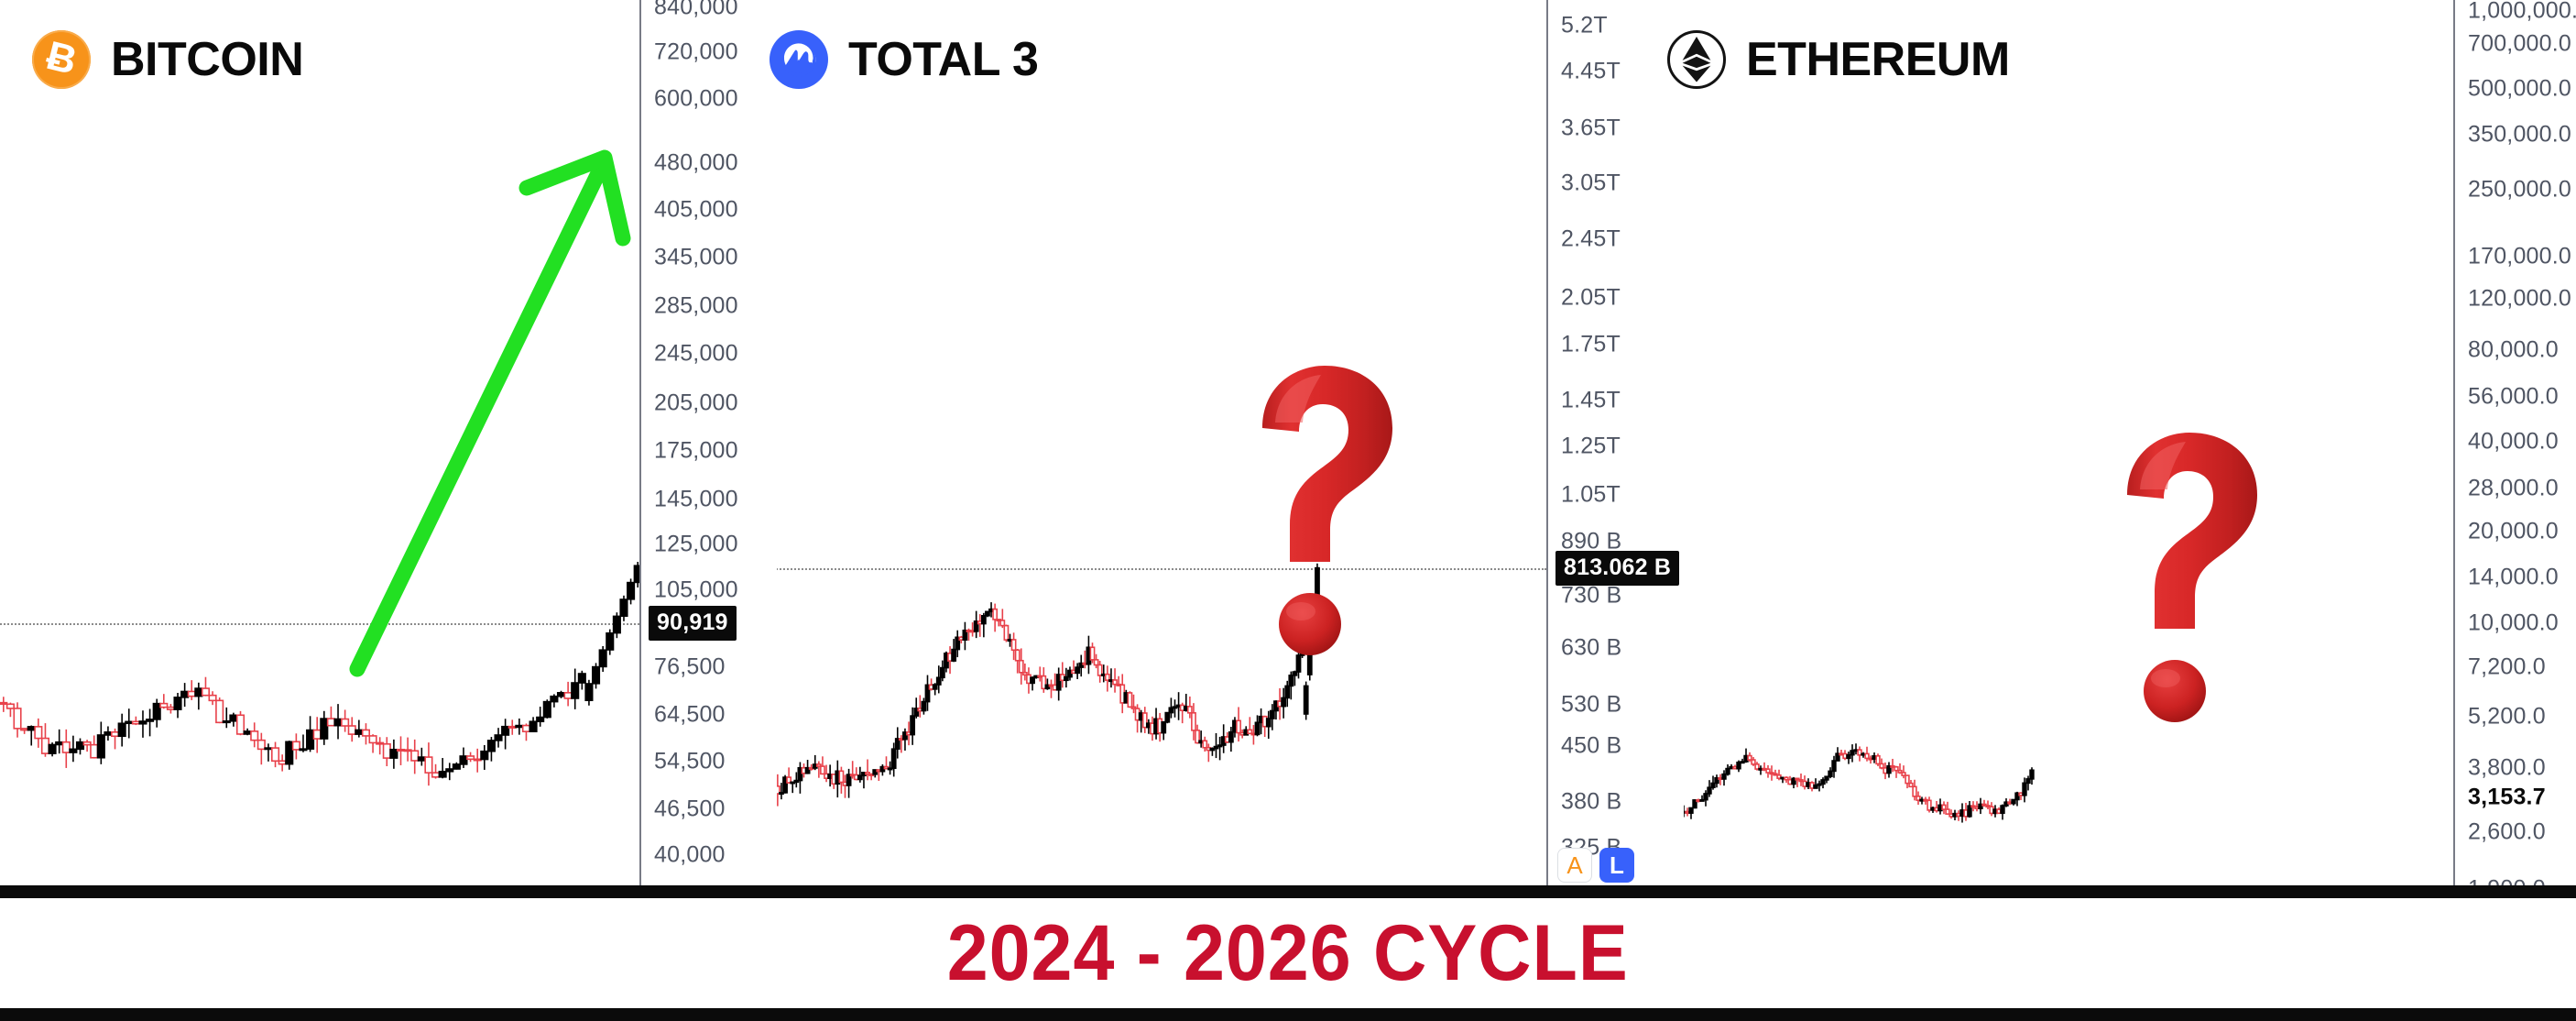  I want to click on price-tick-total3: 1.75T, so click(1591, 344).